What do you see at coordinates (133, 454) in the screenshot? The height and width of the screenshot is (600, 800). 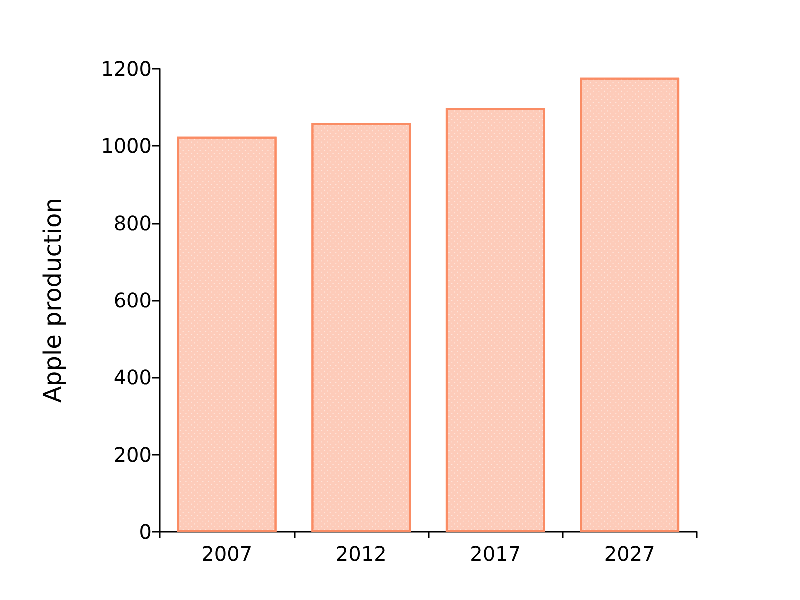 I see `y-tick-label: 200` at bounding box center [133, 454].